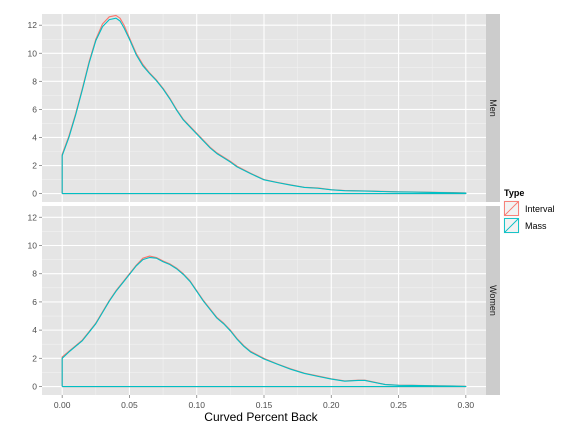  Describe the element at coordinates (398, 405) in the screenshot. I see `x-tick-label: 0.25` at that location.